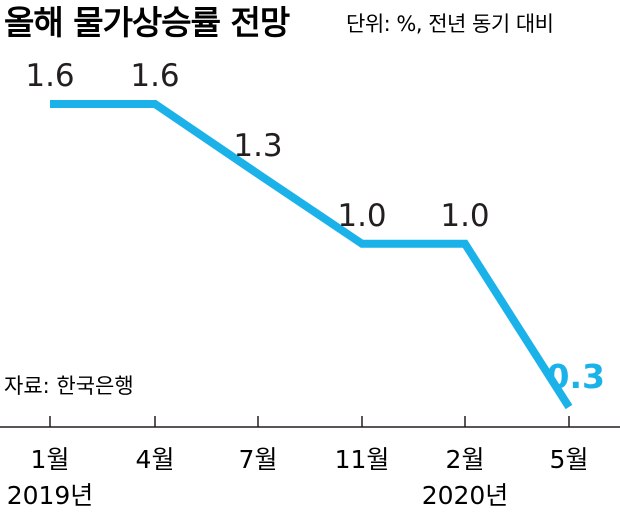  I want to click on value-label: 0.3, so click(576, 376).